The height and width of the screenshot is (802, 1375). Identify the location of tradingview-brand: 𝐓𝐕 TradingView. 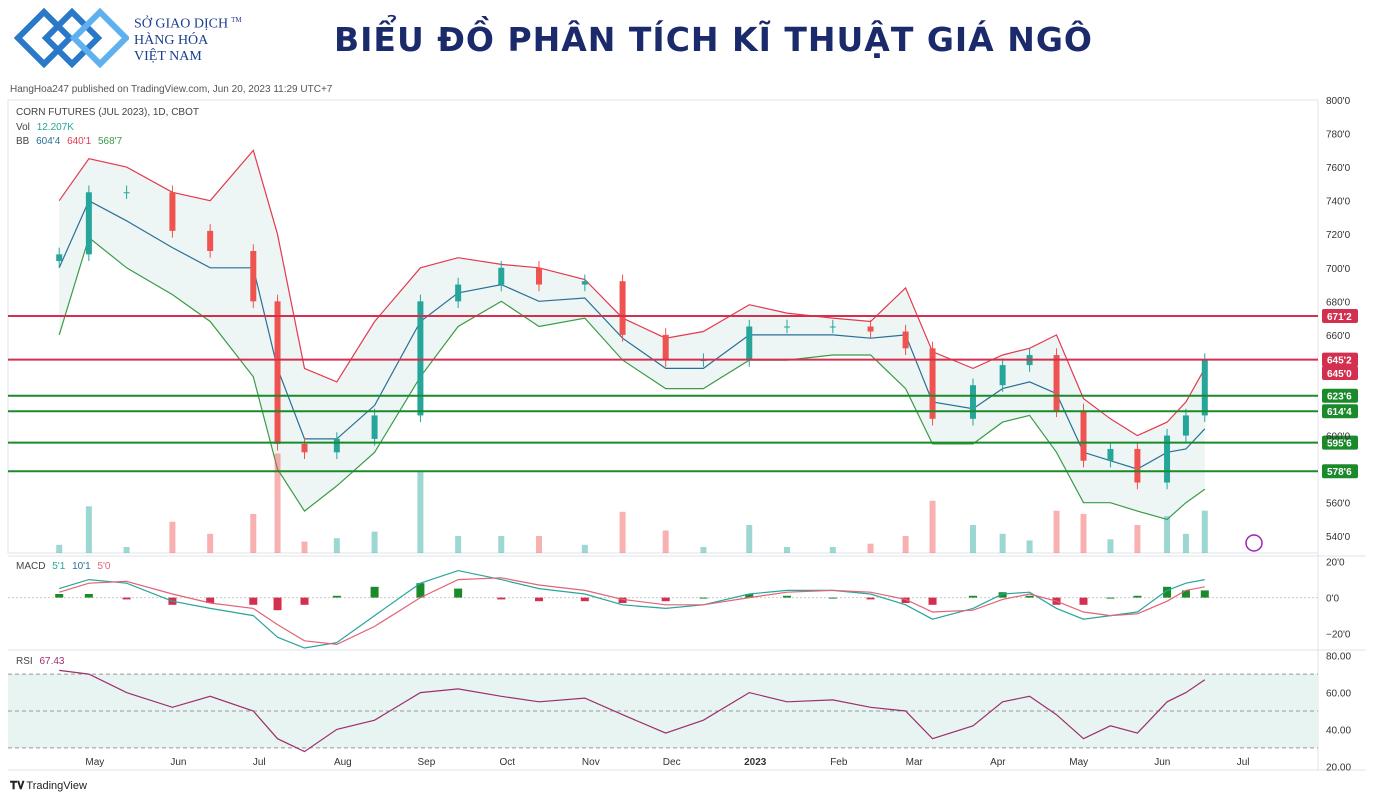
(48, 786).